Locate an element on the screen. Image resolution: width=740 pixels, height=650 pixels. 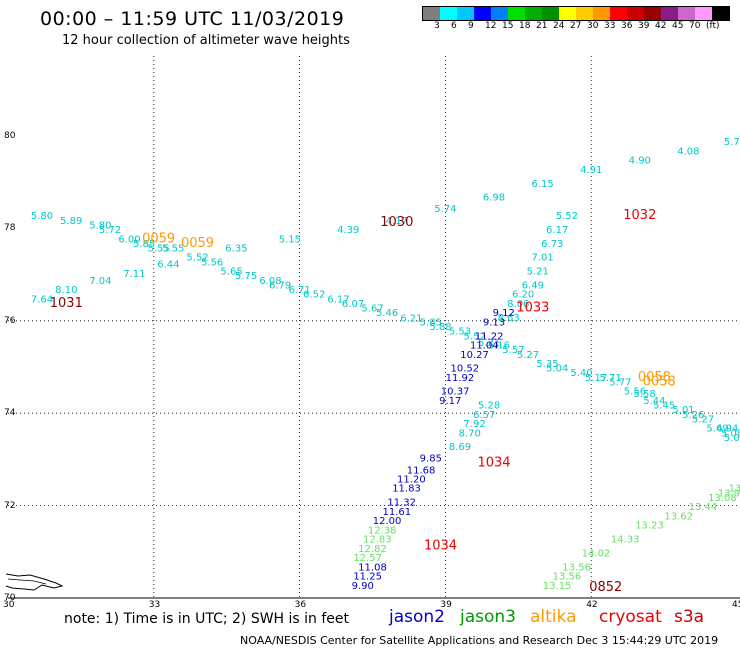
wave-height-label: 10.37 is located at coordinates (455, 392).